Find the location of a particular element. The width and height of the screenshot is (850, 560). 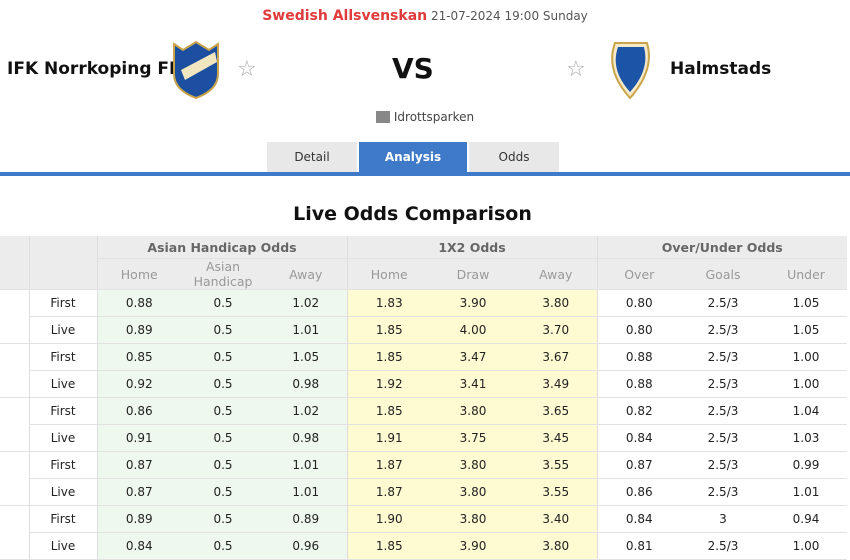

odds-value: 3 is located at coordinates (723, 519).